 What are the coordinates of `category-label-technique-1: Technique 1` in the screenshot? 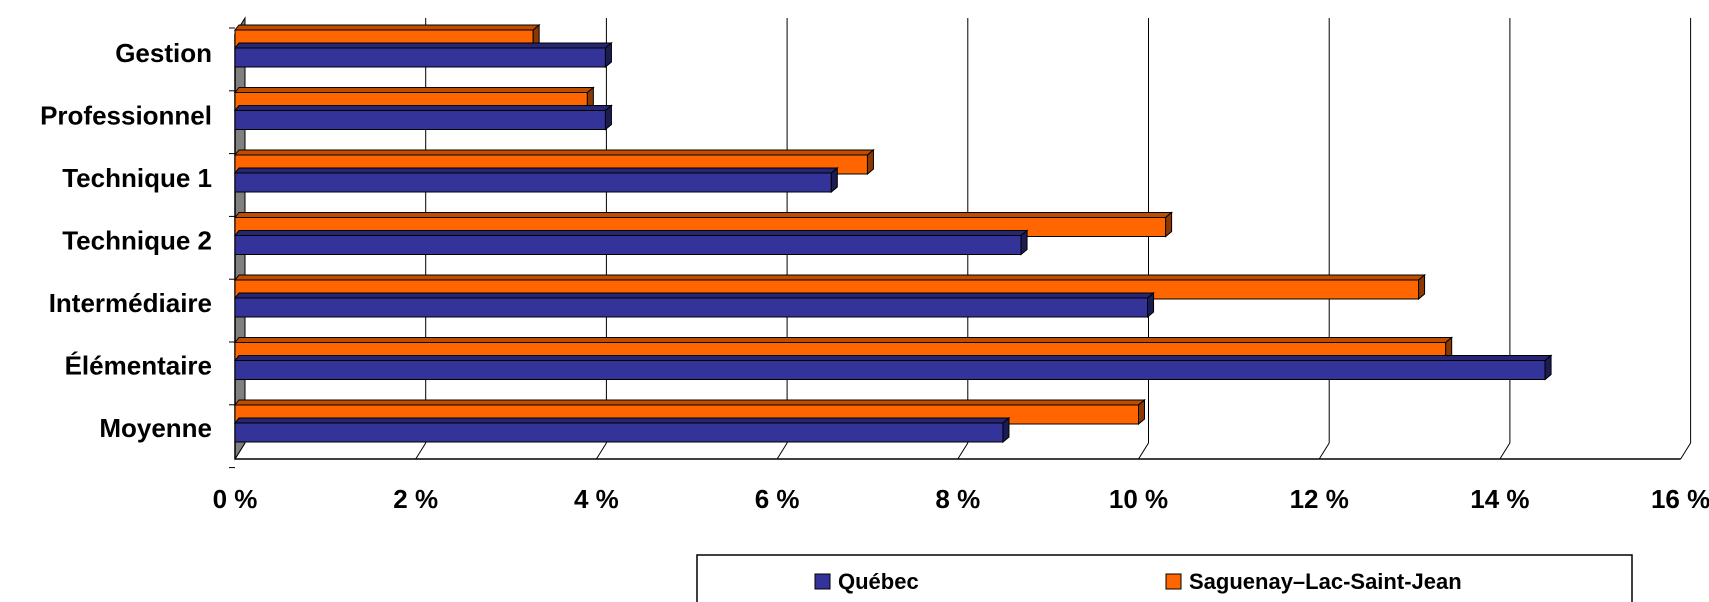 It's located at (137, 178).